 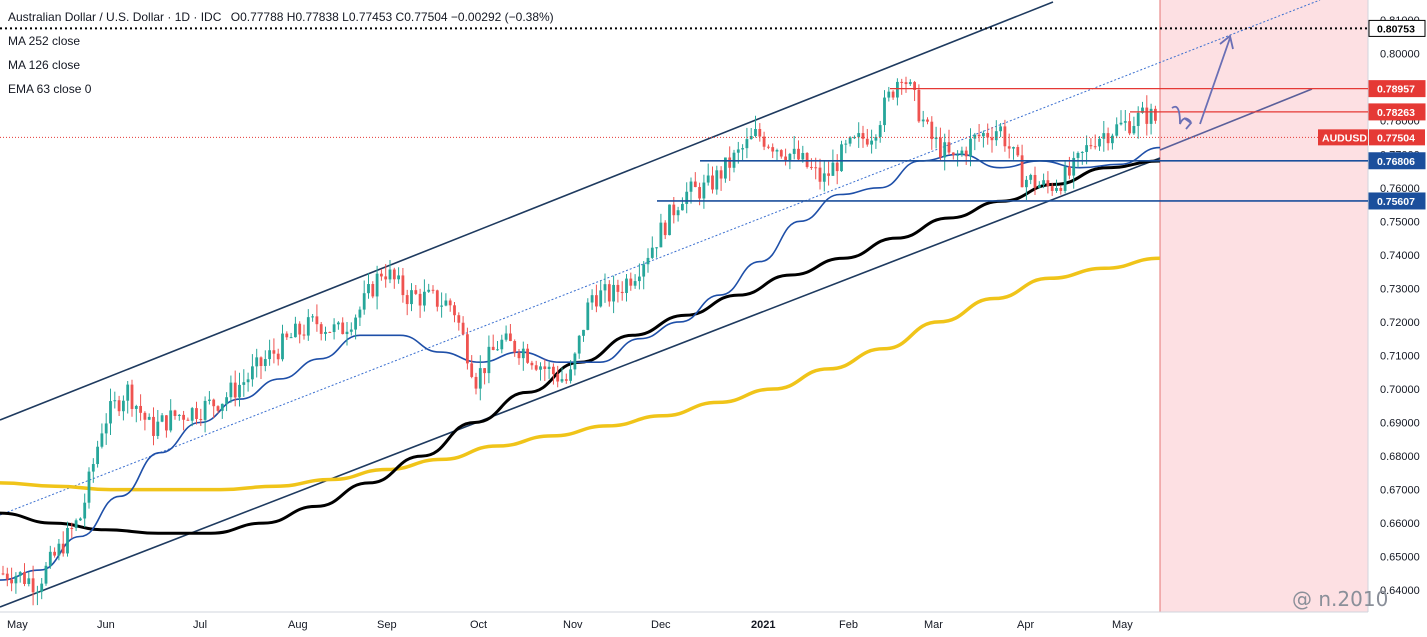 What do you see at coordinates (1396, 202) in the screenshot?
I see `support-level-lower-label: 0.75607` at bounding box center [1396, 202].